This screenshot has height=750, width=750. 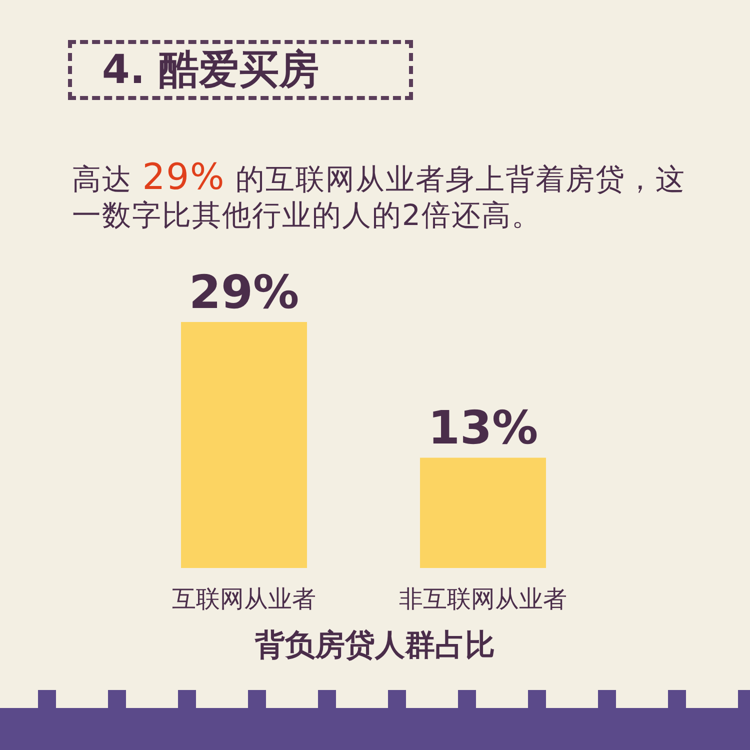 What do you see at coordinates (244, 599) in the screenshot?
I see `x-tick-label: 互联网从业者` at bounding box center [244, 599].